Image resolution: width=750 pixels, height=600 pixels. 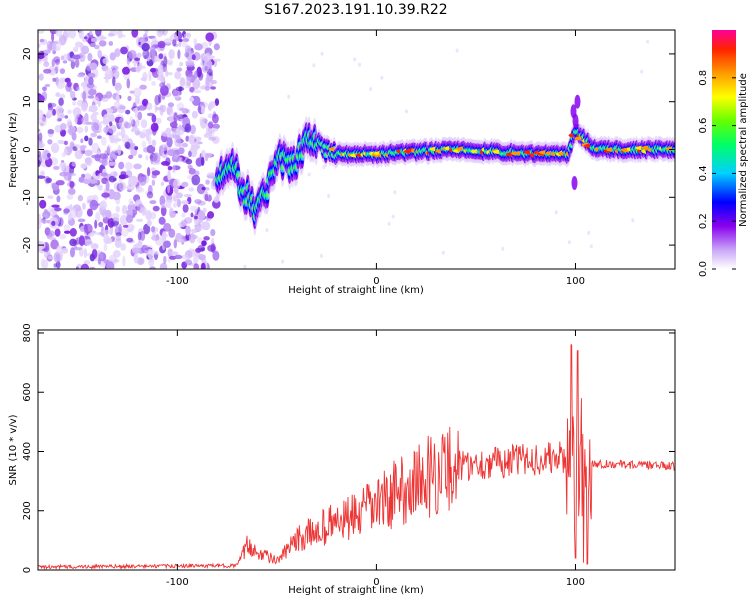 I want to click on y-tick-label: -20, so click(x=27, y=245).